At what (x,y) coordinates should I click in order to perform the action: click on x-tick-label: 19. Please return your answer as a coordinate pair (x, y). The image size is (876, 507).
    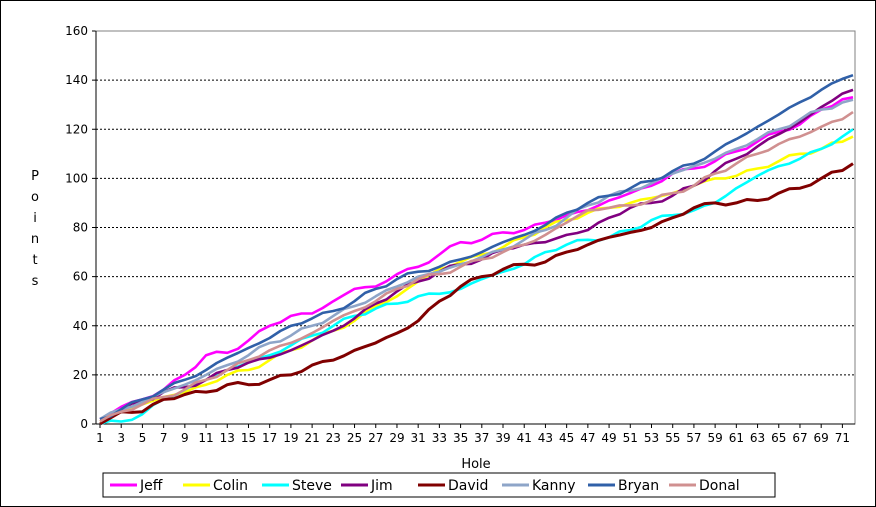
    Looking at the image, I should click on (290, 438).